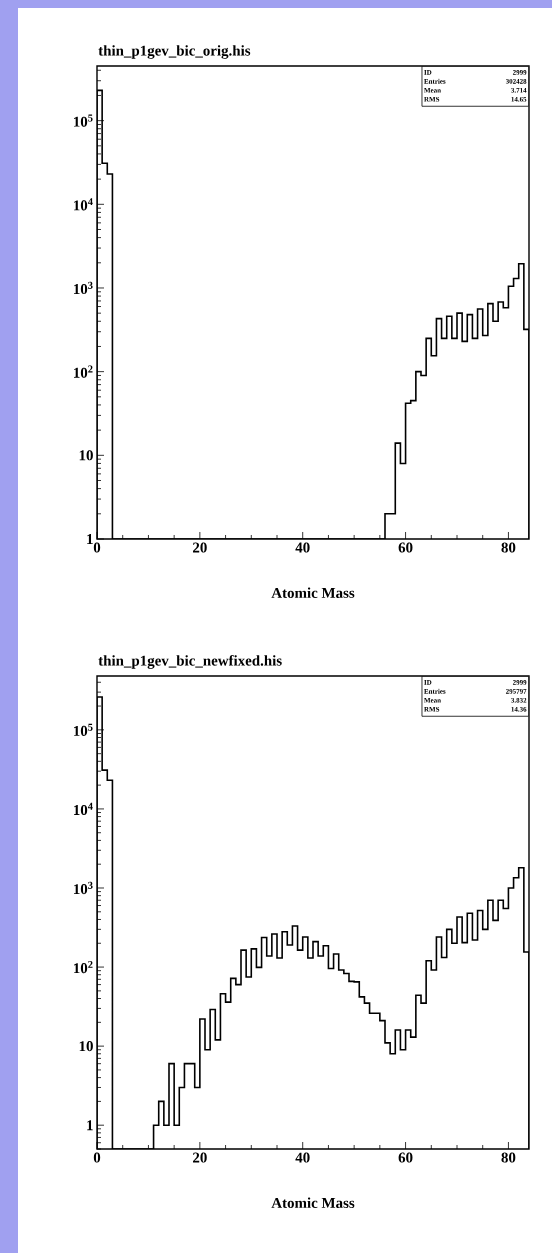  What do you see at coordinates (174, 52) in the screenshot?
I see `chart-title: thin_p1gev_bic_orig.his` at bounding box center [174, 52].